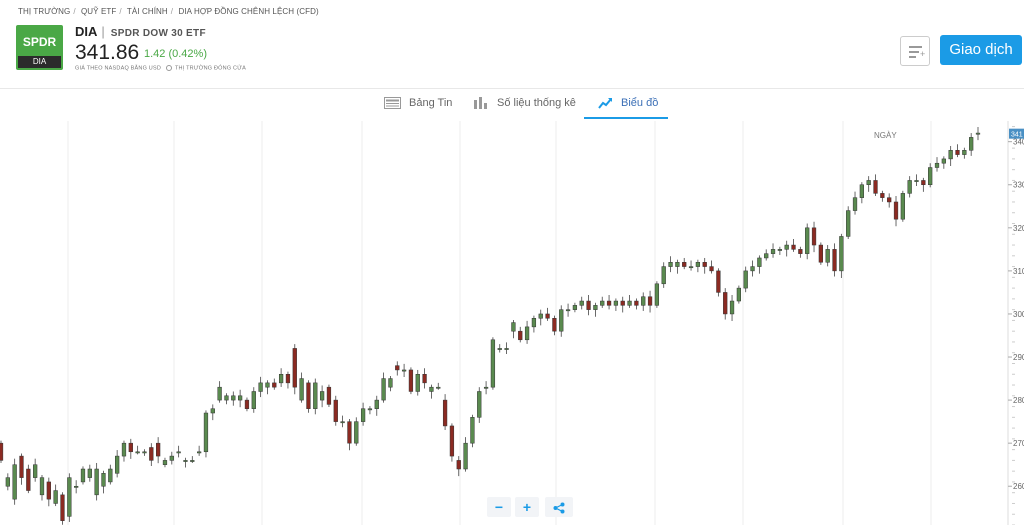  I want to click on trade-button: Giao dịch, so click(981, 50).